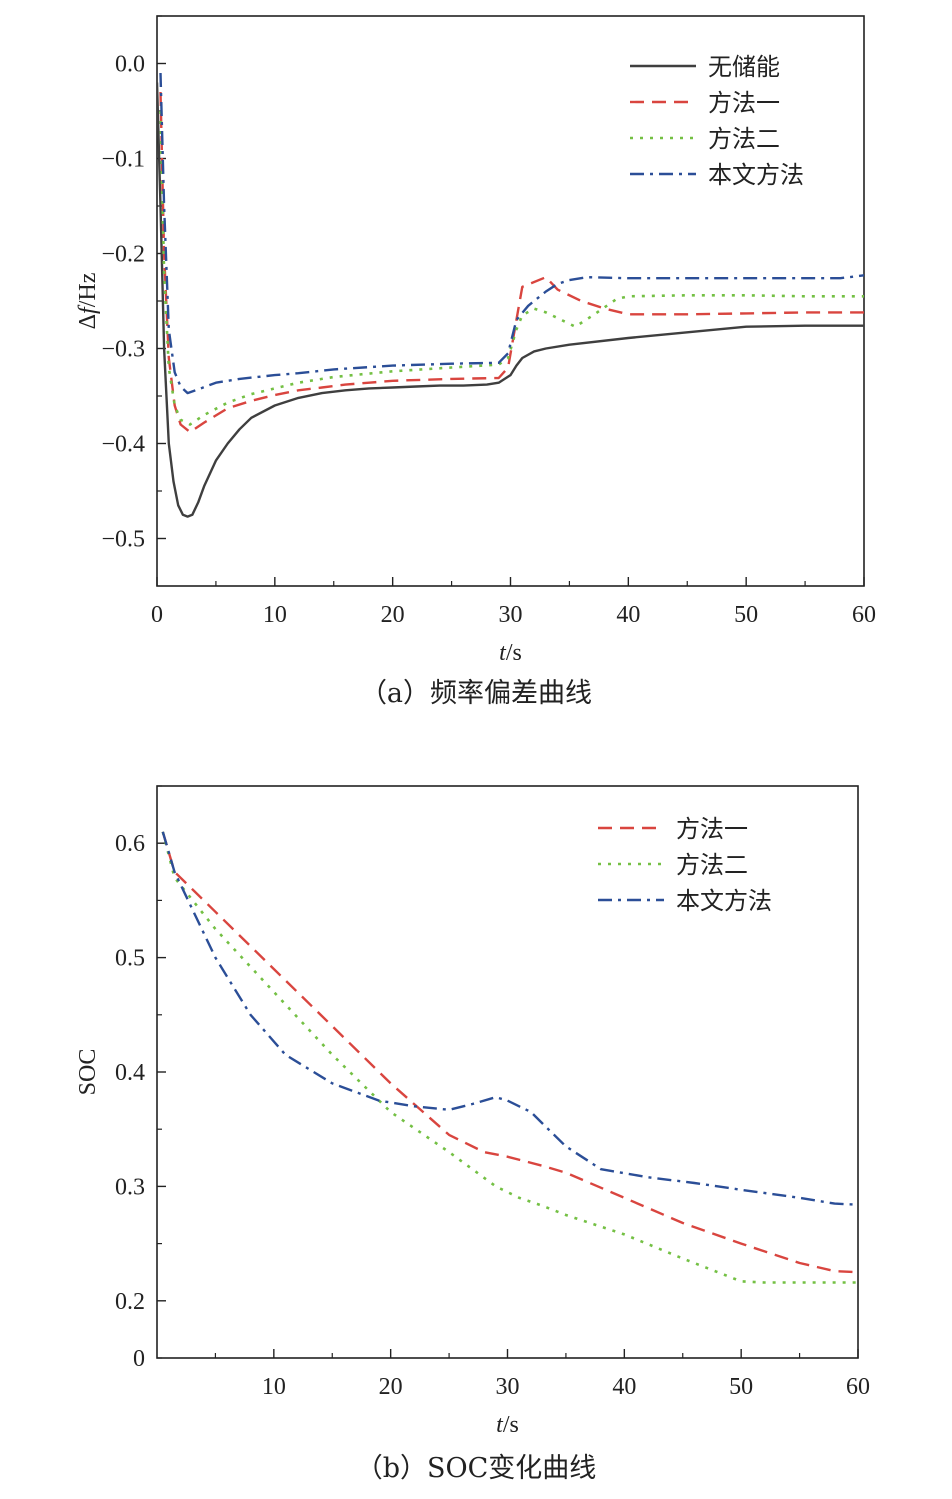  What do you see at coordinates (130, 1187) in the screenshot?
I see `y-tick-label: 0.3` at bounding box center [130, 1187].